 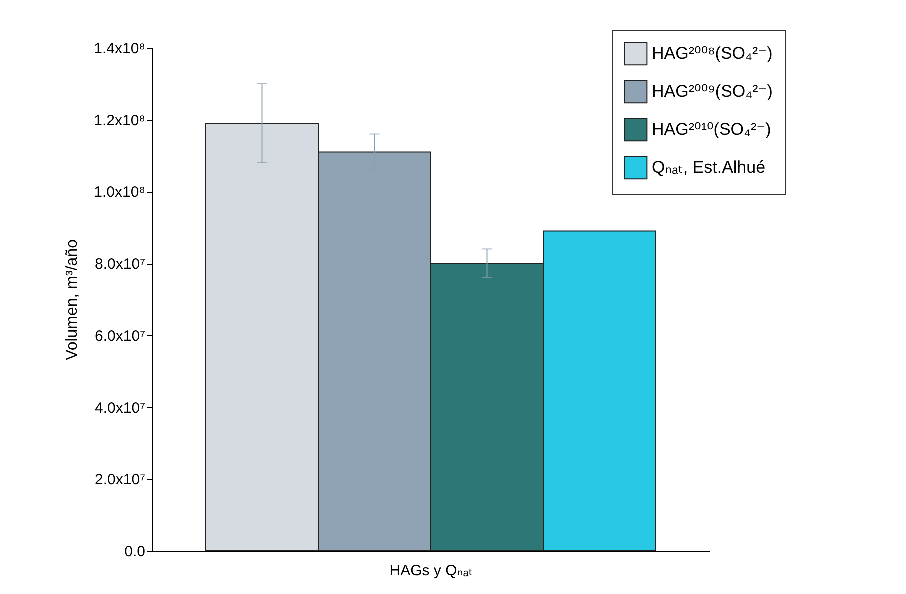 What do you see at coordinates (120, 121) in the screenshot?
I see `y-tick-label: 1.2x10⁸` at bounding box center [120, 121].